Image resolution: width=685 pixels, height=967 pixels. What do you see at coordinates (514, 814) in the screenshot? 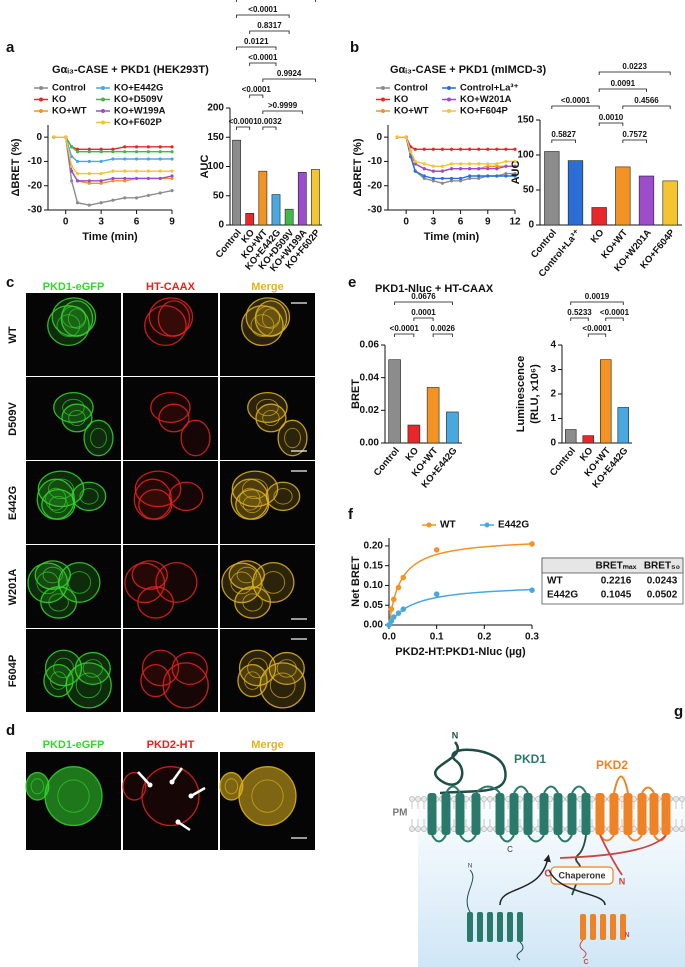
I see `pkd1-helix` at bounding box center [514, 814].